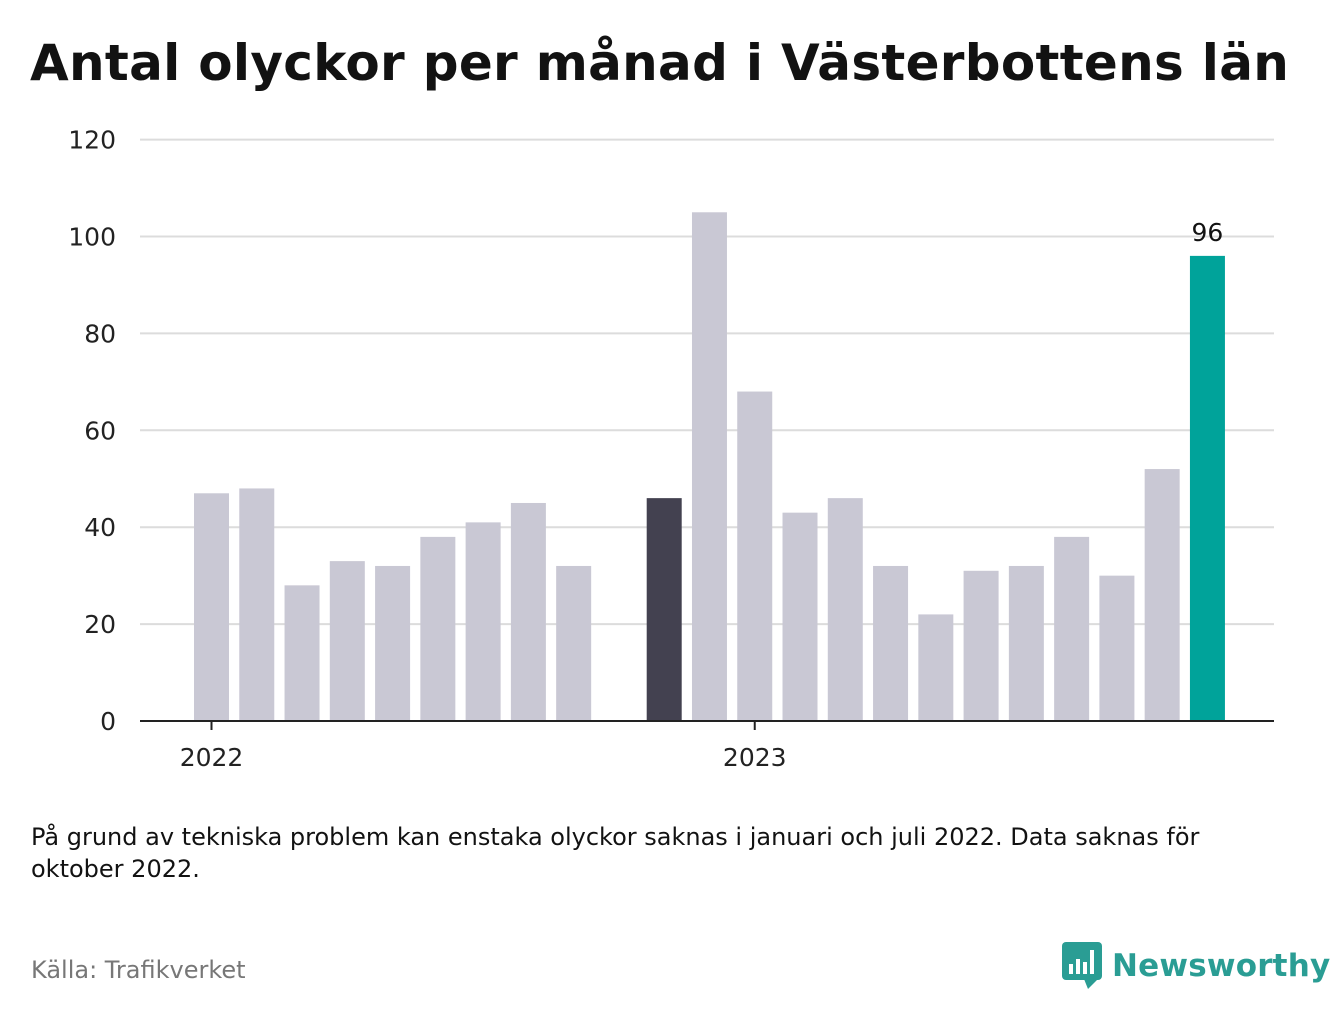  I want to click on y-axis-tick-labels: 0 20 40 60 80 100 120, so click(92, 431).